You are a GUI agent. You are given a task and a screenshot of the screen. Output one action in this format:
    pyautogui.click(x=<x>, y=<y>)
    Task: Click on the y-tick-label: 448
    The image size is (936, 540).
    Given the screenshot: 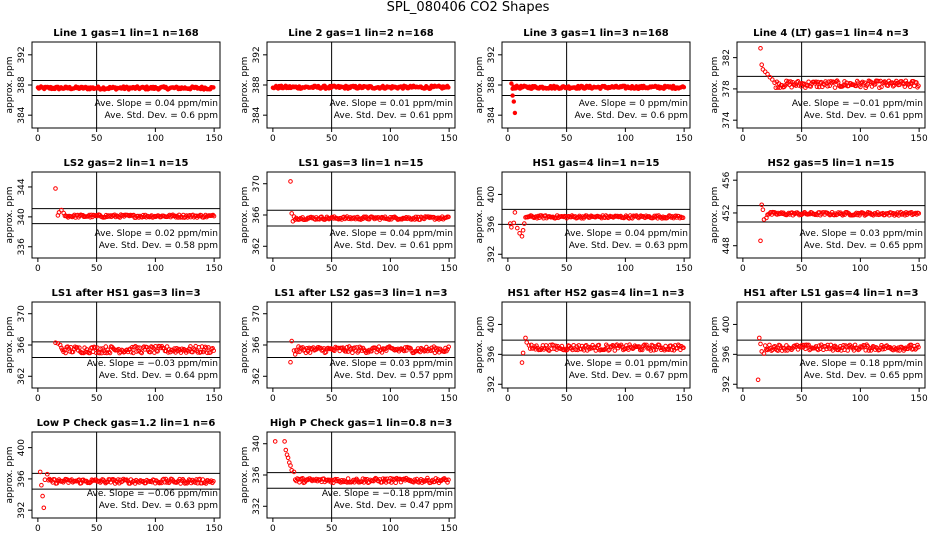 What is the action you would take?
    pyautogui.click(x=727, y=245)
    